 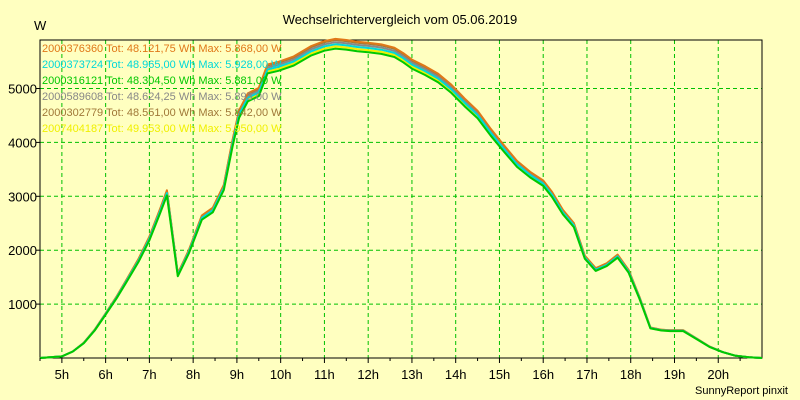 What do you see at coordinates (741, 391) in the screenshot?
I see `footer-credit: SunnyReport pinxit` at bounding box center [741, 391].